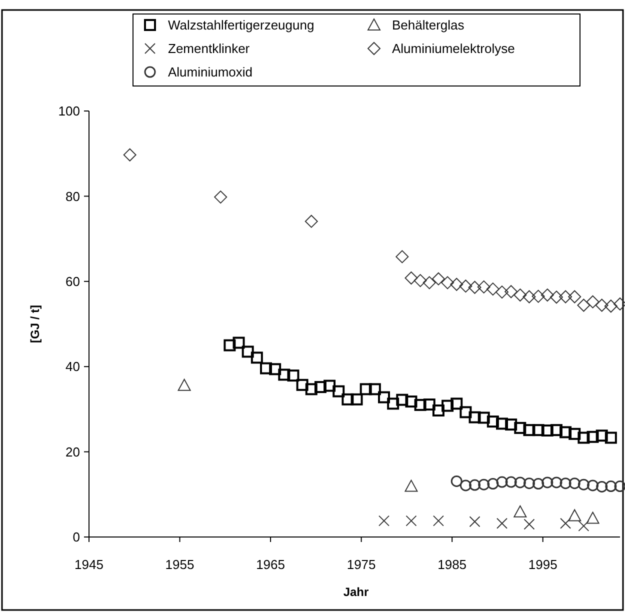 The image size is (625, 612). I want to click on x-tick-label: 1985, so click(452, 564).